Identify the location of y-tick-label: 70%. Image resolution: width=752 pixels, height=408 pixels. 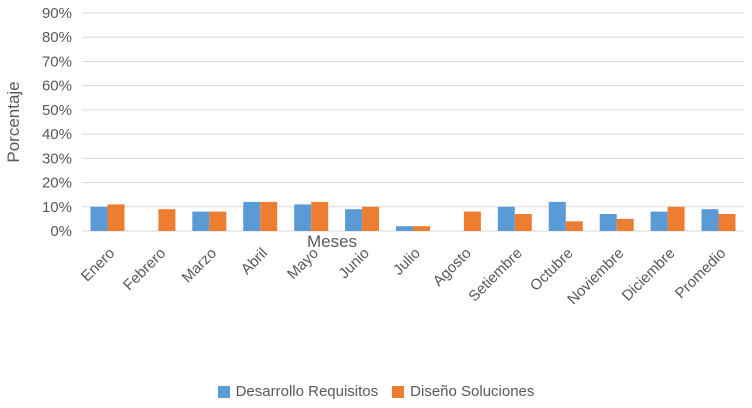
(57, 61).